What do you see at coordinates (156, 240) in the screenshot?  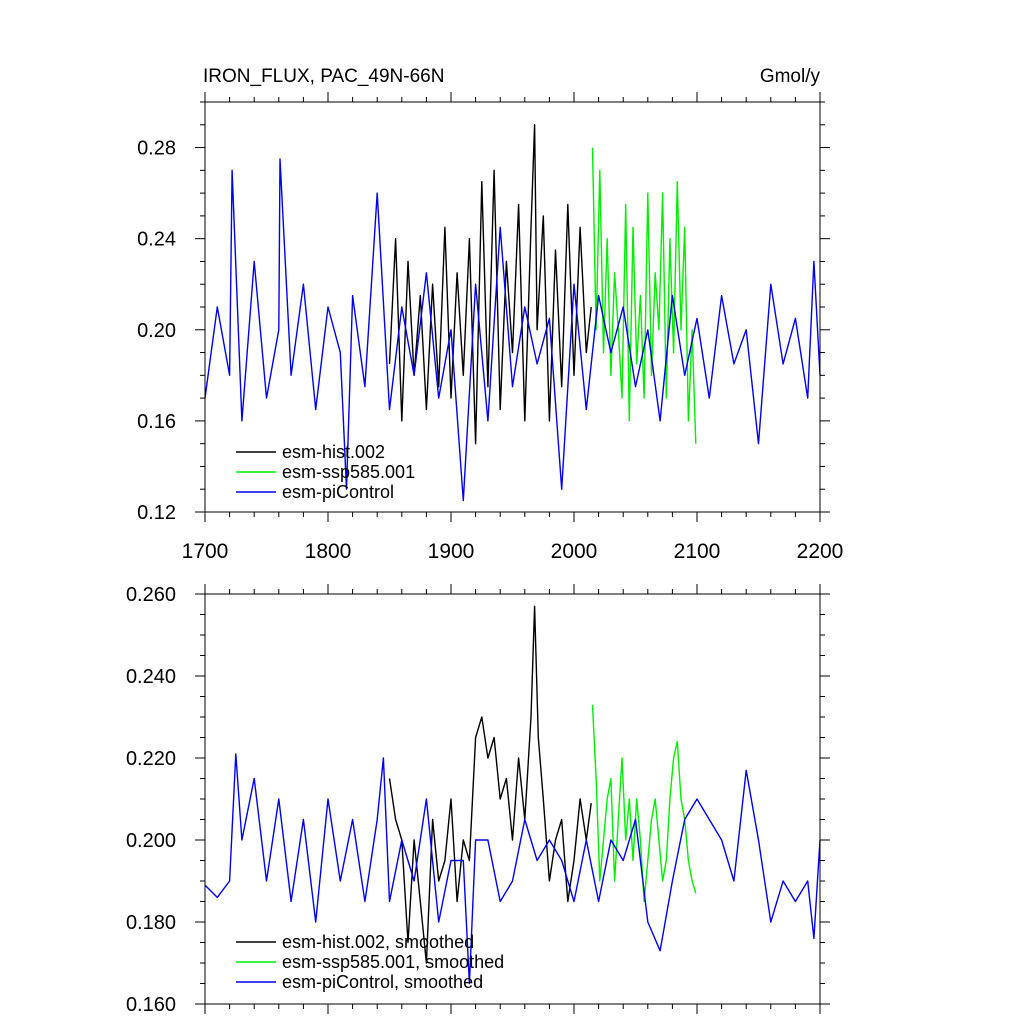 I see `top-y-tick-label: 0.24` at bounding box center [156, 240].